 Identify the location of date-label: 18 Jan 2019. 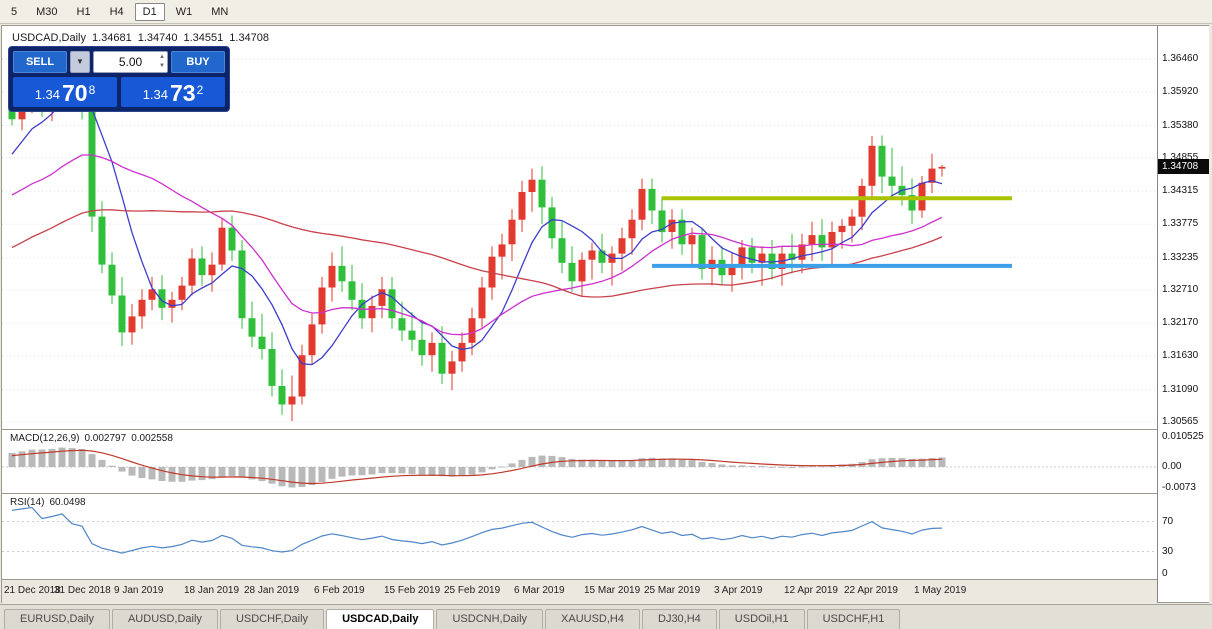
(212, 590).